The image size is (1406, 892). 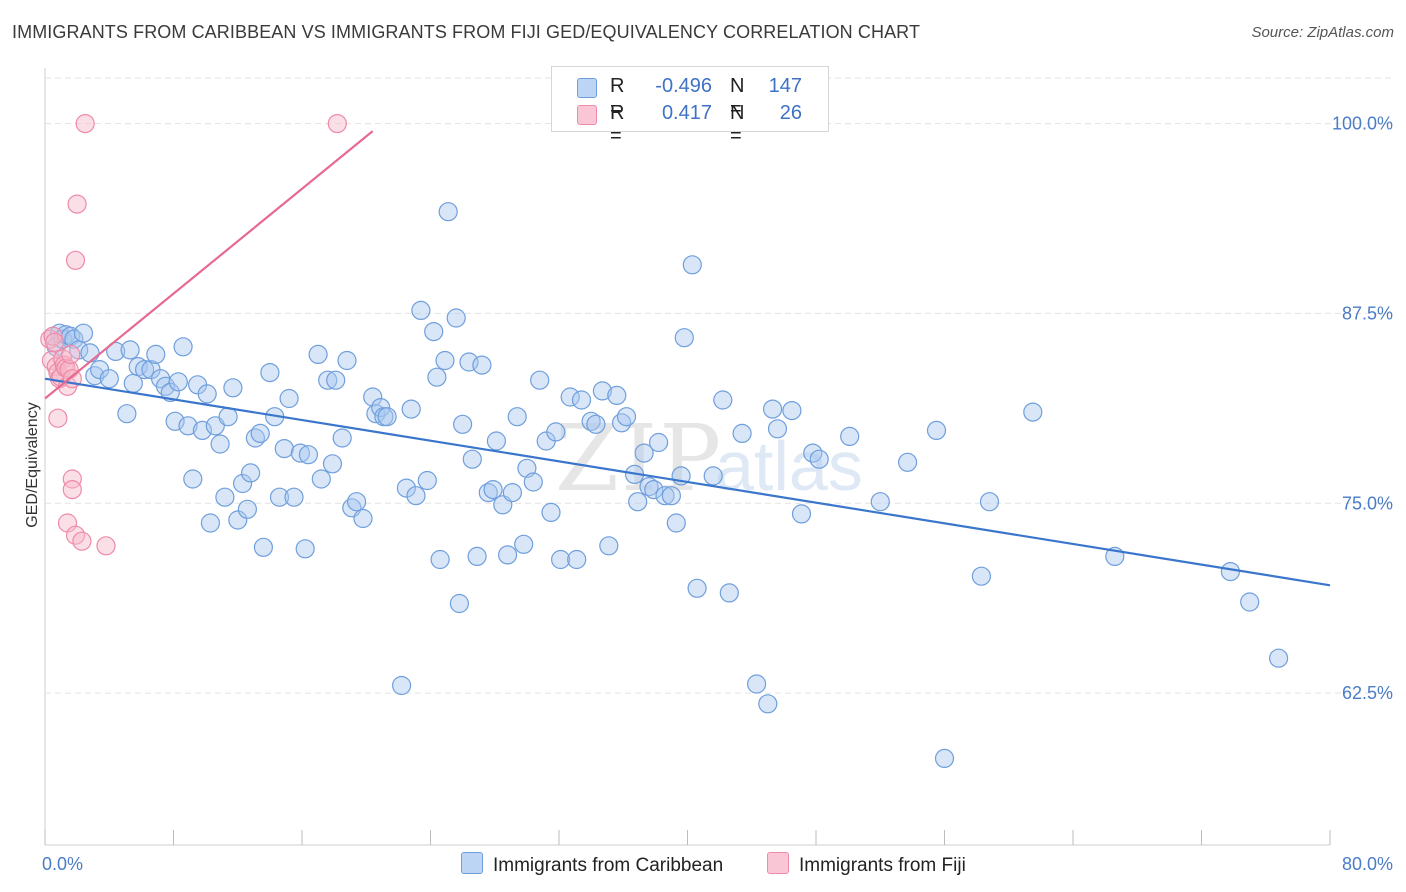 I want to click on y-tick-label: 62.5%, so click(x=1367, y=693).